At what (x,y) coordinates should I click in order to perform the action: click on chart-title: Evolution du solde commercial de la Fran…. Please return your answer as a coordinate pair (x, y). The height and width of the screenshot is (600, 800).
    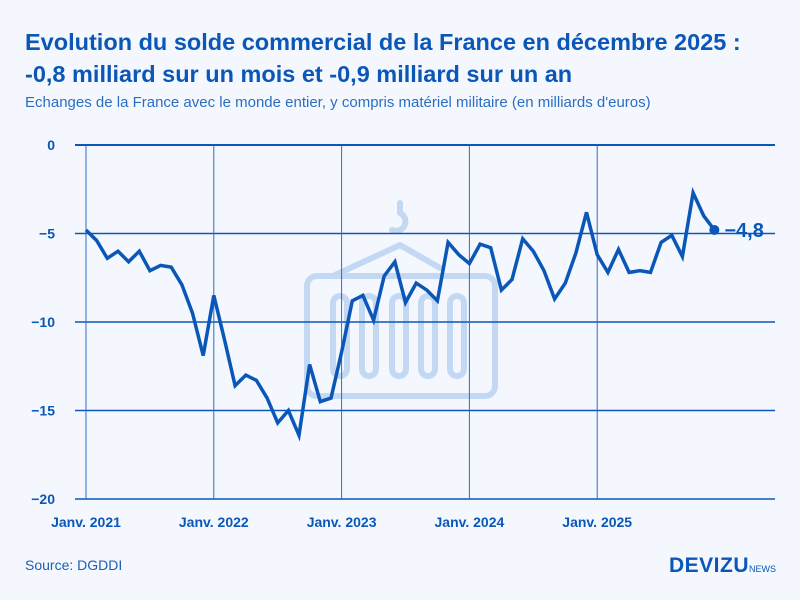
    Looking at the image, I should click on (383, 58).